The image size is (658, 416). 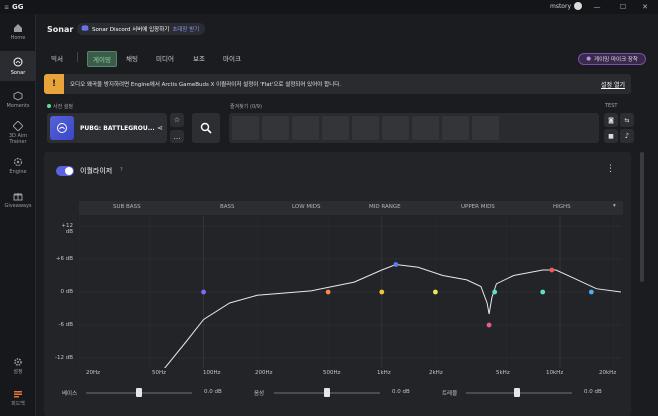 What do you see at coordinates (199, 59) in the screenshot?
I see `tab-aux: 보조` at bounding box center [199, 59].